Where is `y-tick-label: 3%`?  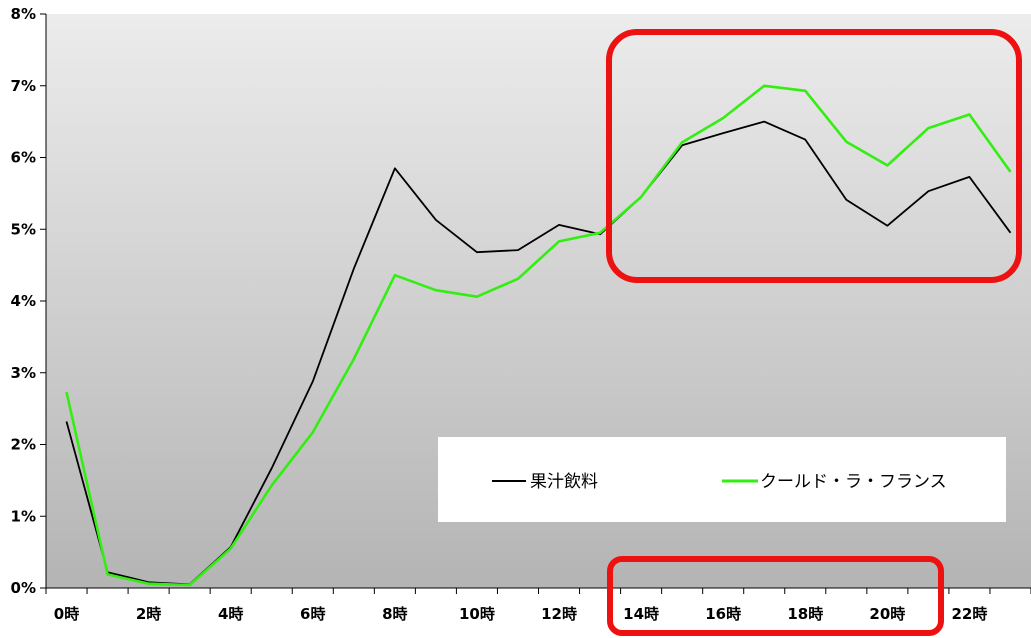 y-tick-label: 3% is located at coordinates (23, 373).